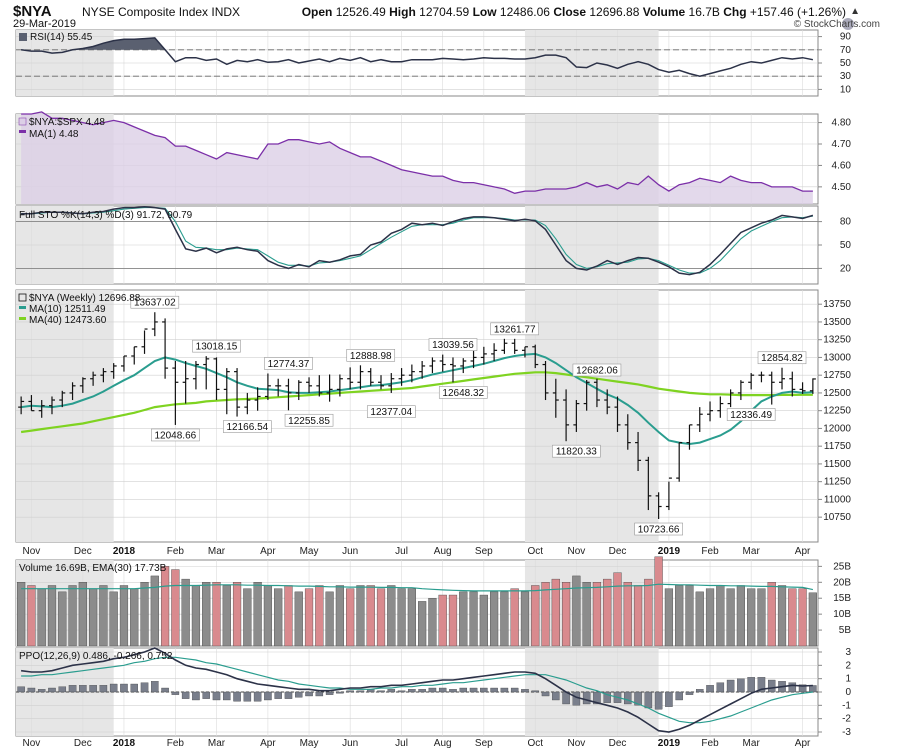 This screenshot has width=900, height=750. Describe the element at coordinates (124, 743) in the screenshot. I see `x-axis-label-bottom: 2018` at that location.